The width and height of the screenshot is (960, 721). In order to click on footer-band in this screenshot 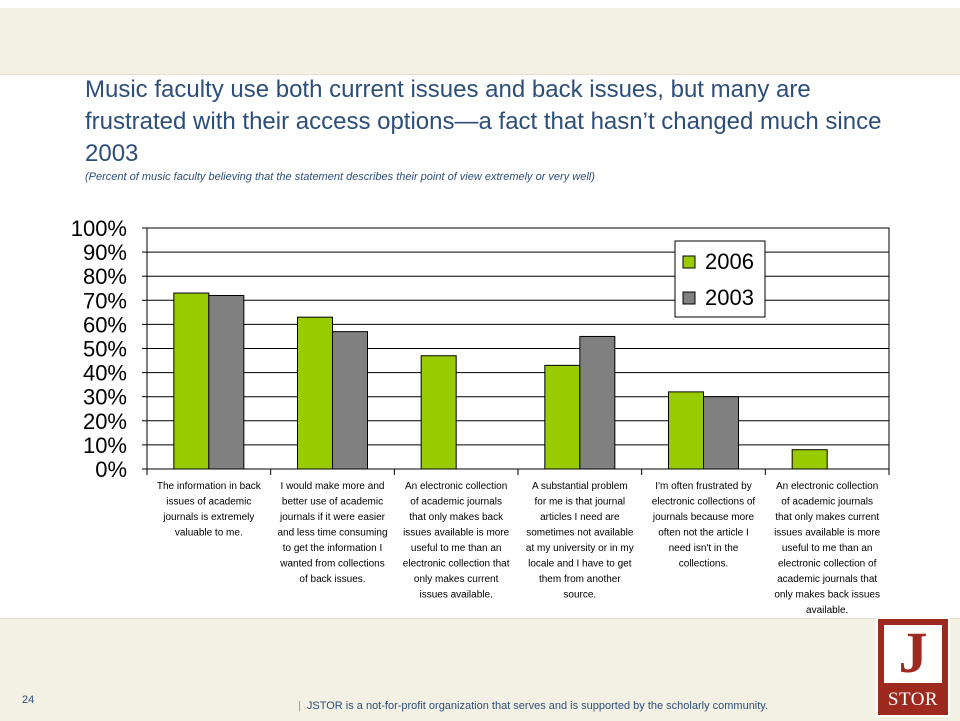, I will do `click(480, 669)`.